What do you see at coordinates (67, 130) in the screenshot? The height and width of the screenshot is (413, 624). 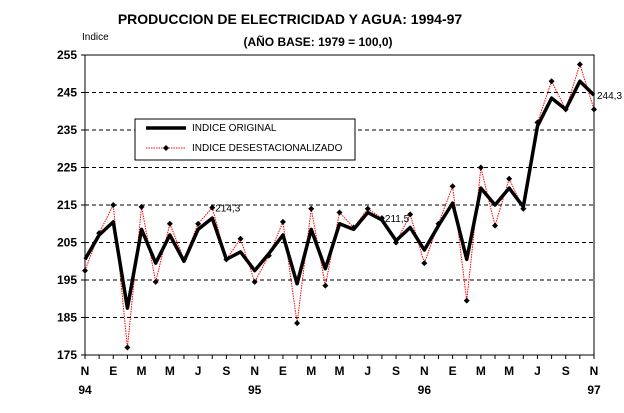 I see `y-tick-label: 235` at bounding box center [67, 130].